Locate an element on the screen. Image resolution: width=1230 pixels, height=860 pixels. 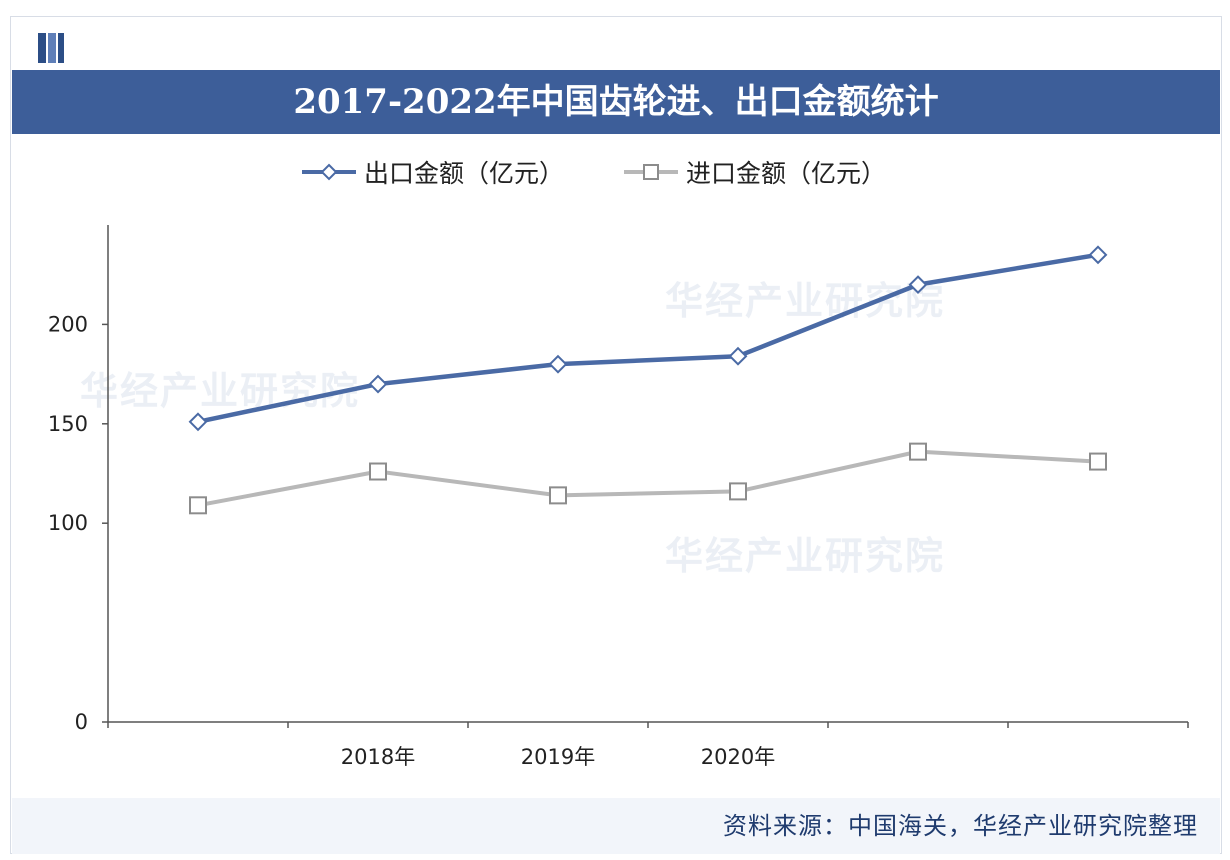
series-line-export is located at coordinates (648, 338).